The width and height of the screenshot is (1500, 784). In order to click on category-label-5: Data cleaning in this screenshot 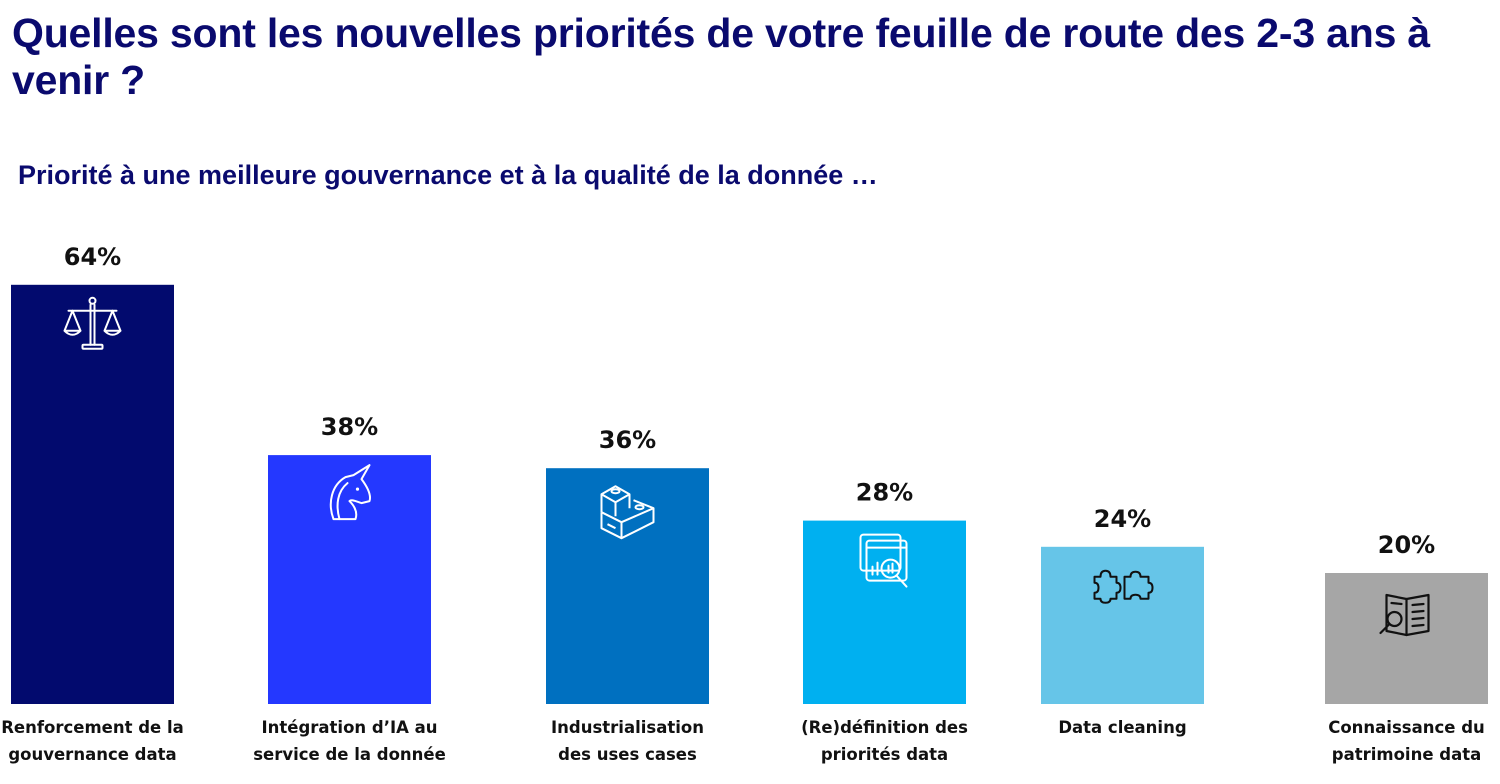, I will do `click(1122, 727)`.